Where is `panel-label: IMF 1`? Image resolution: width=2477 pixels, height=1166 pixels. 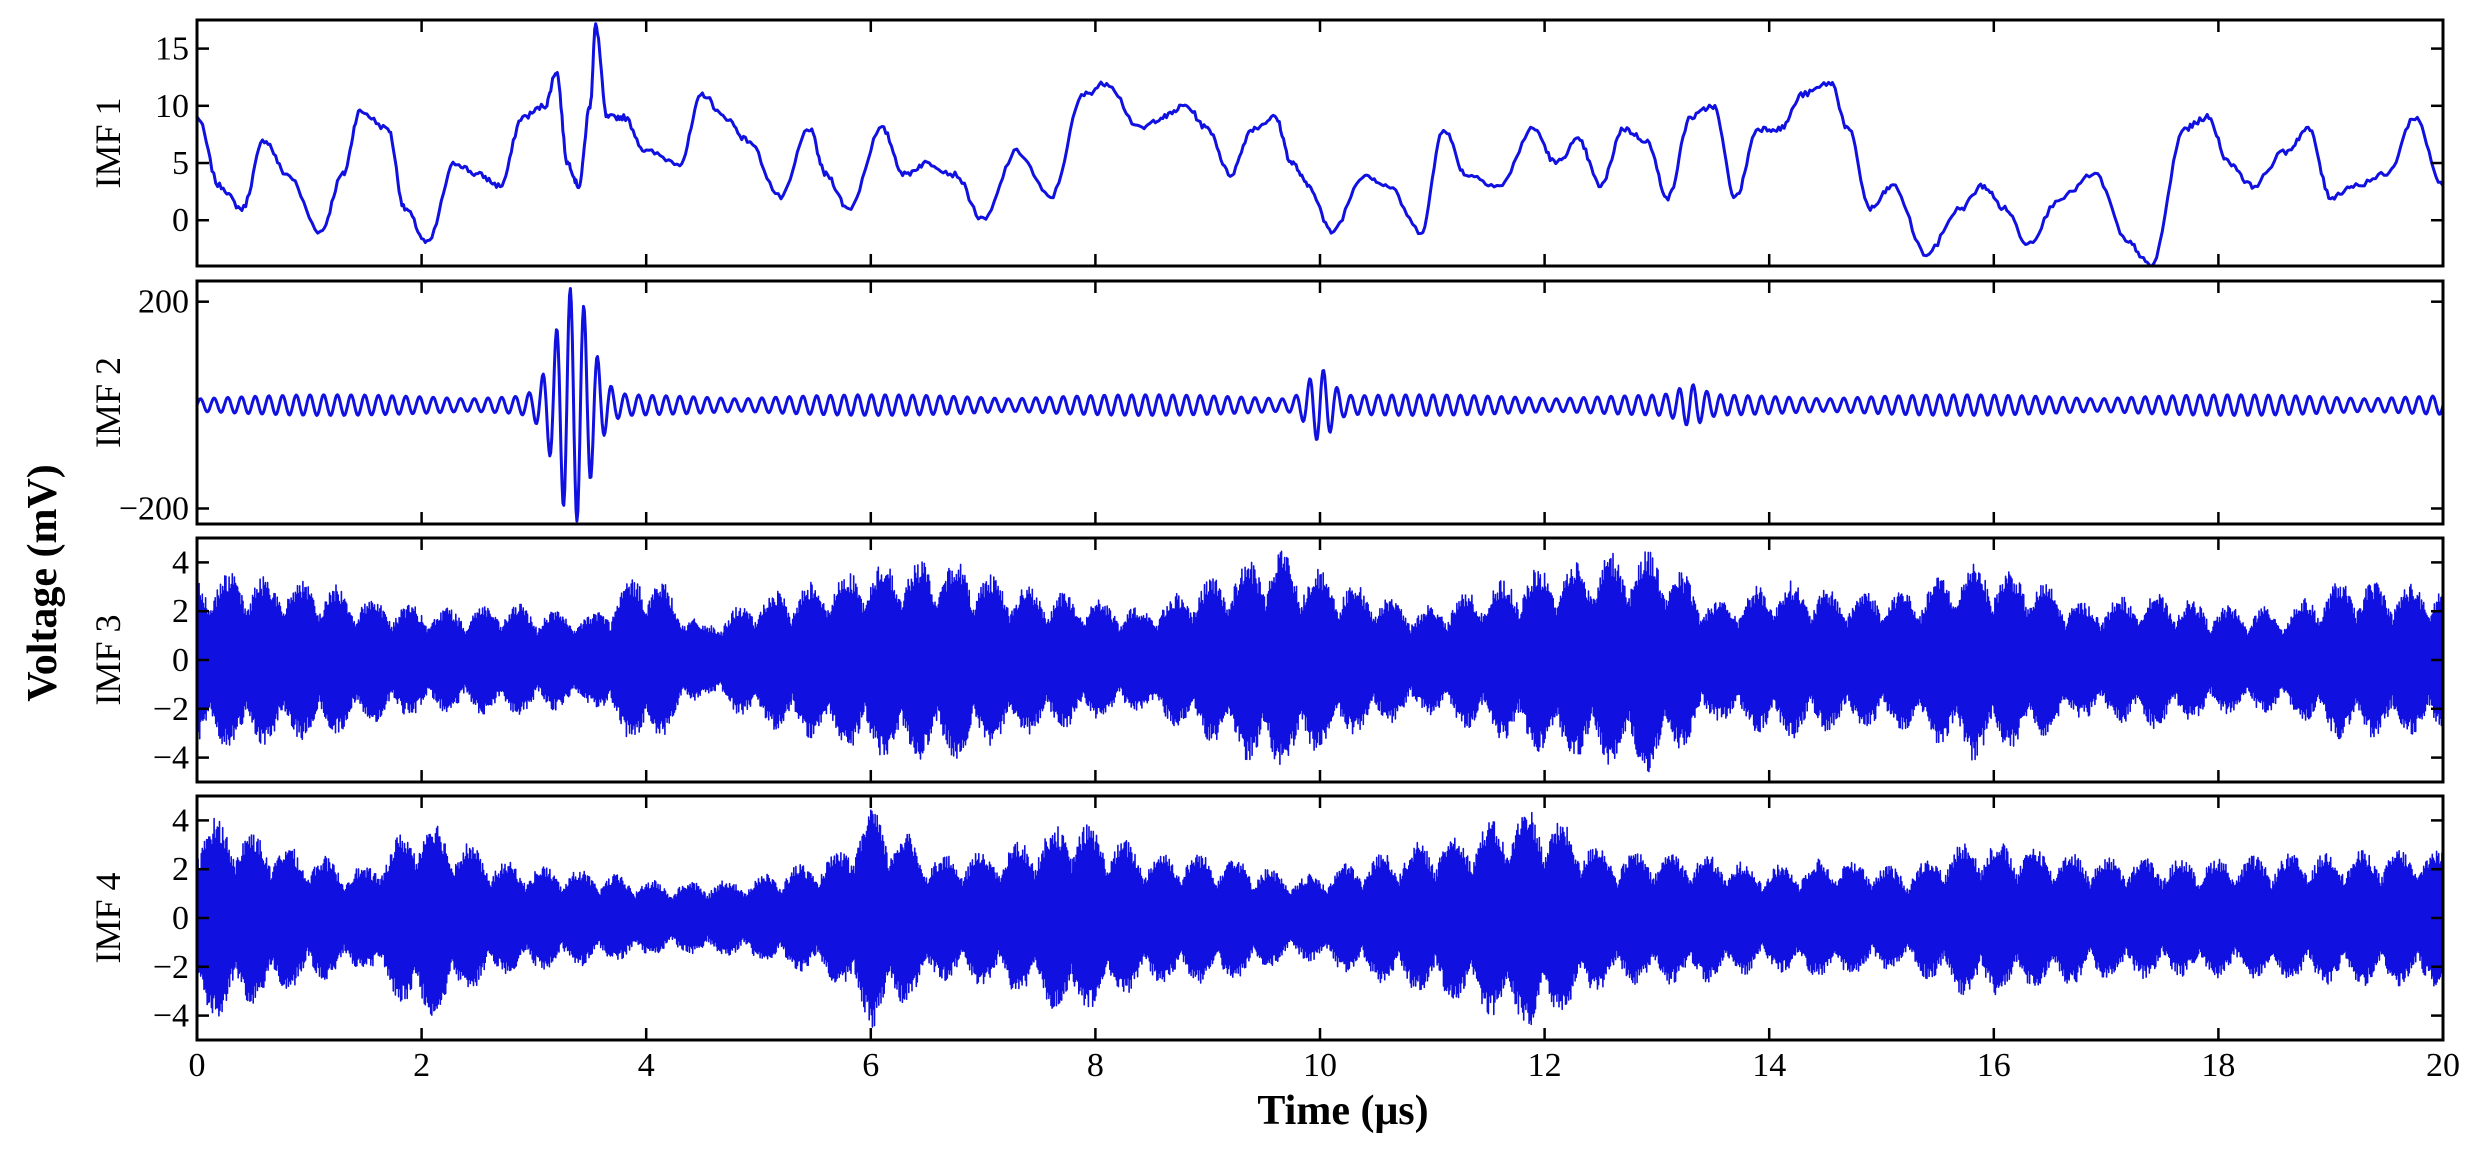 panel-label: IMF 1 is located at coordinates (108, 142).